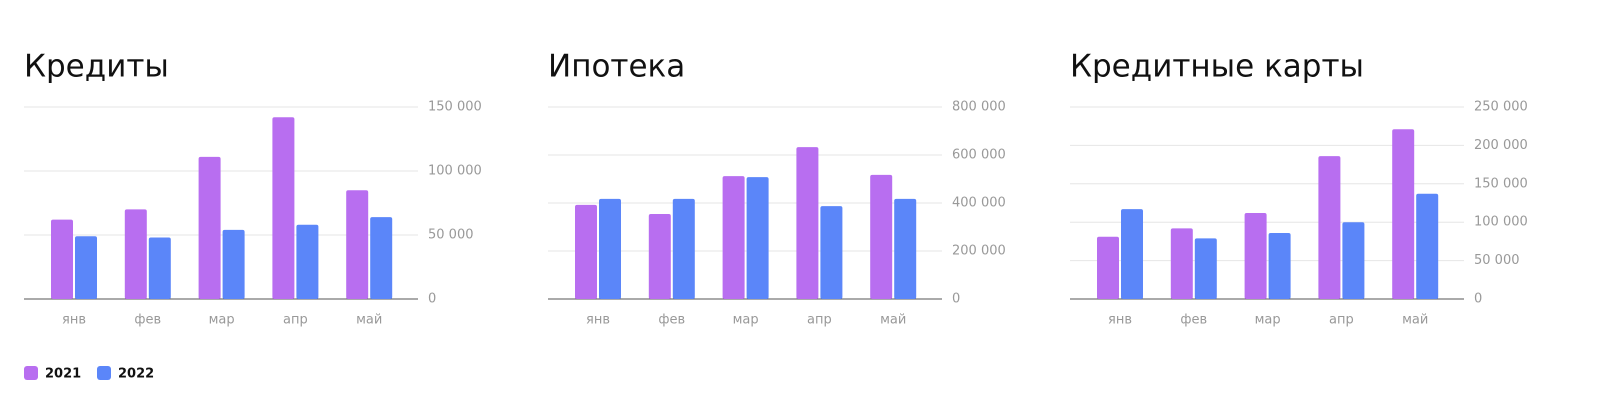  I want to click on y-tick-label: 400 000, so click(979, 203).